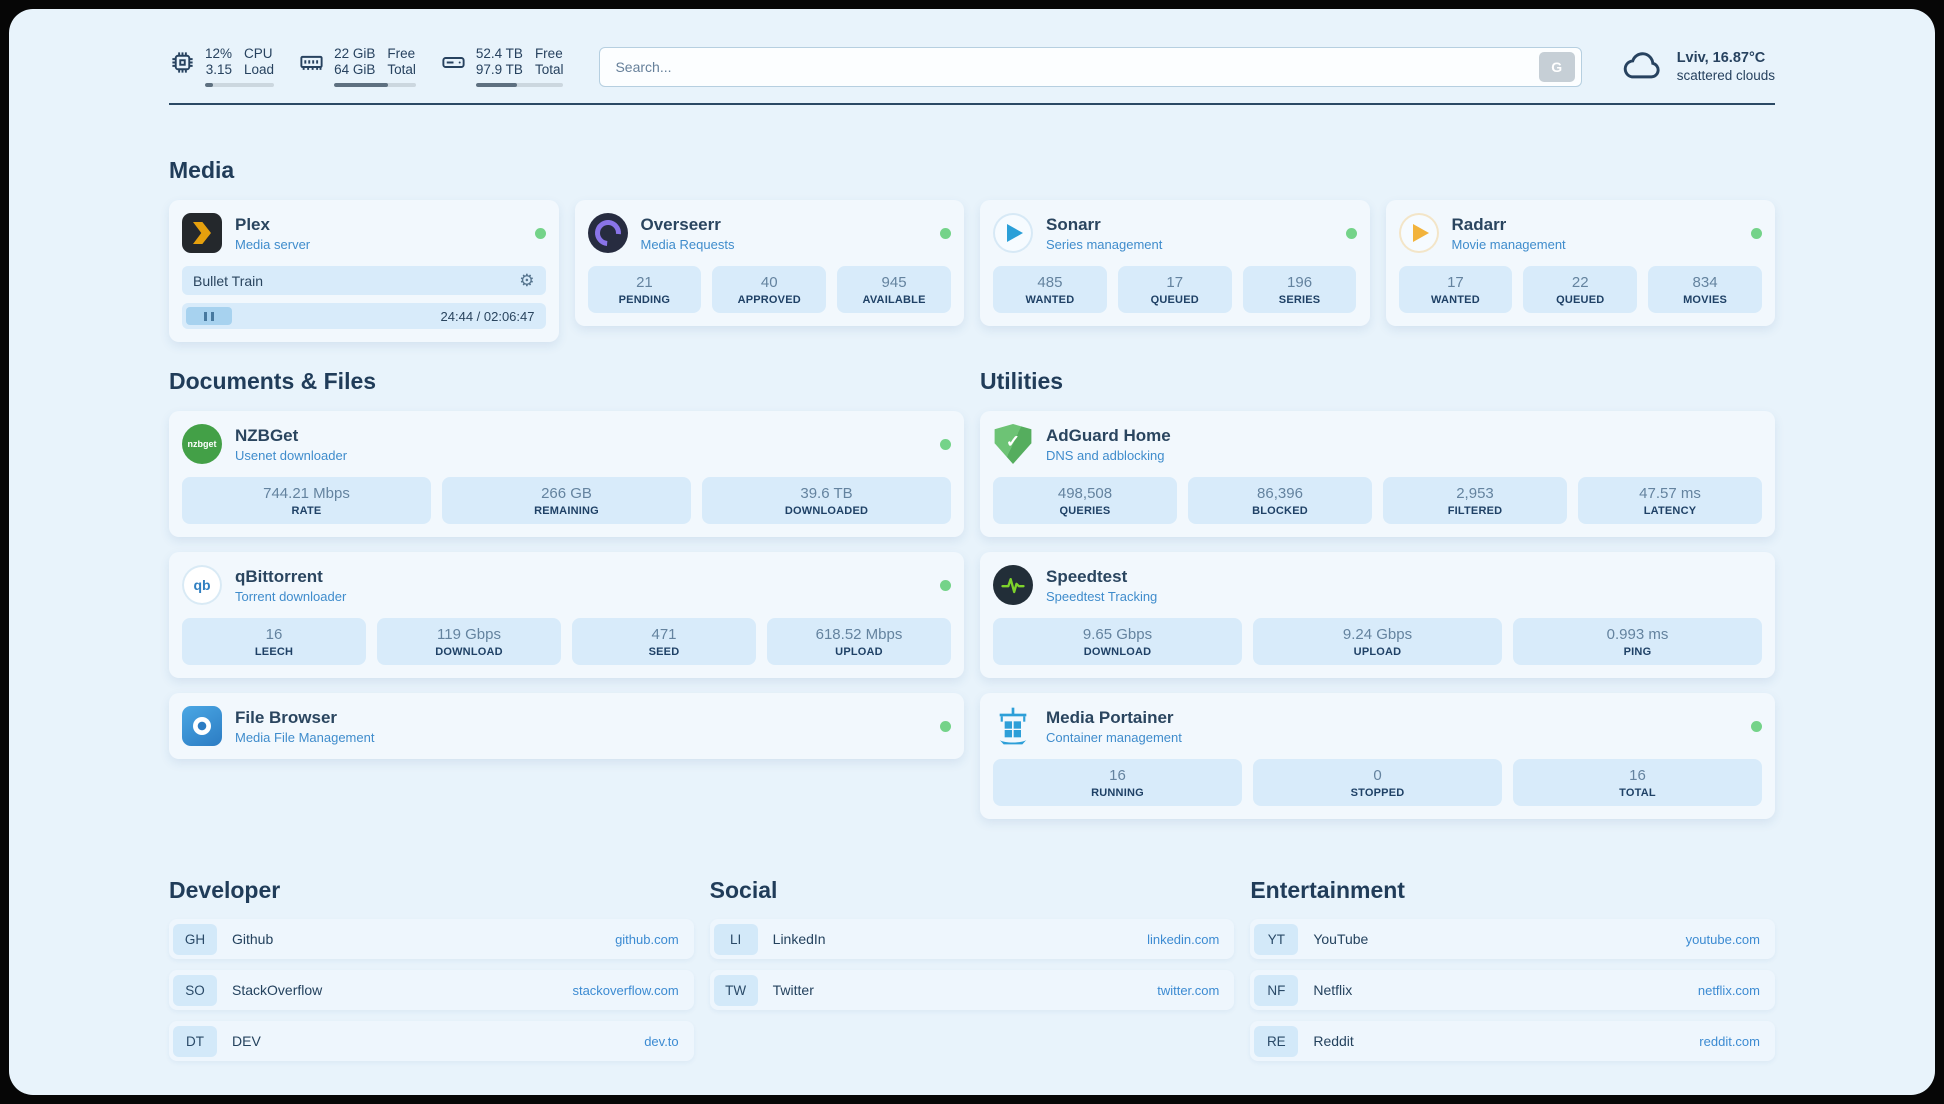 The image size is (1944, 1104). Describe the element at coordinates (202, 233) in the screenshot. I see `plex-icon` at that location.